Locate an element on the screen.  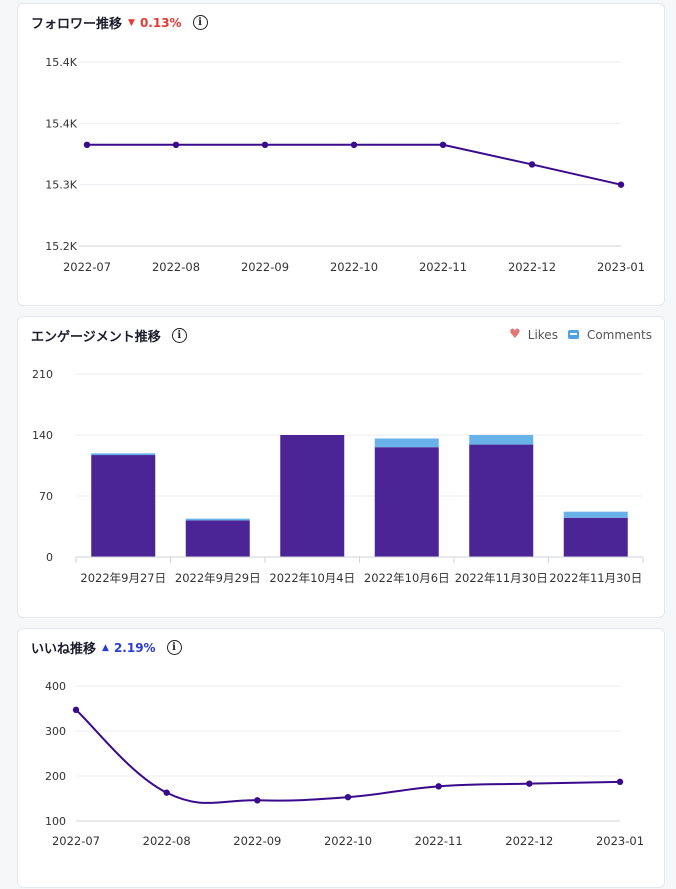
triangle-up-icon: ▲ is located at coordinates (105, 647).